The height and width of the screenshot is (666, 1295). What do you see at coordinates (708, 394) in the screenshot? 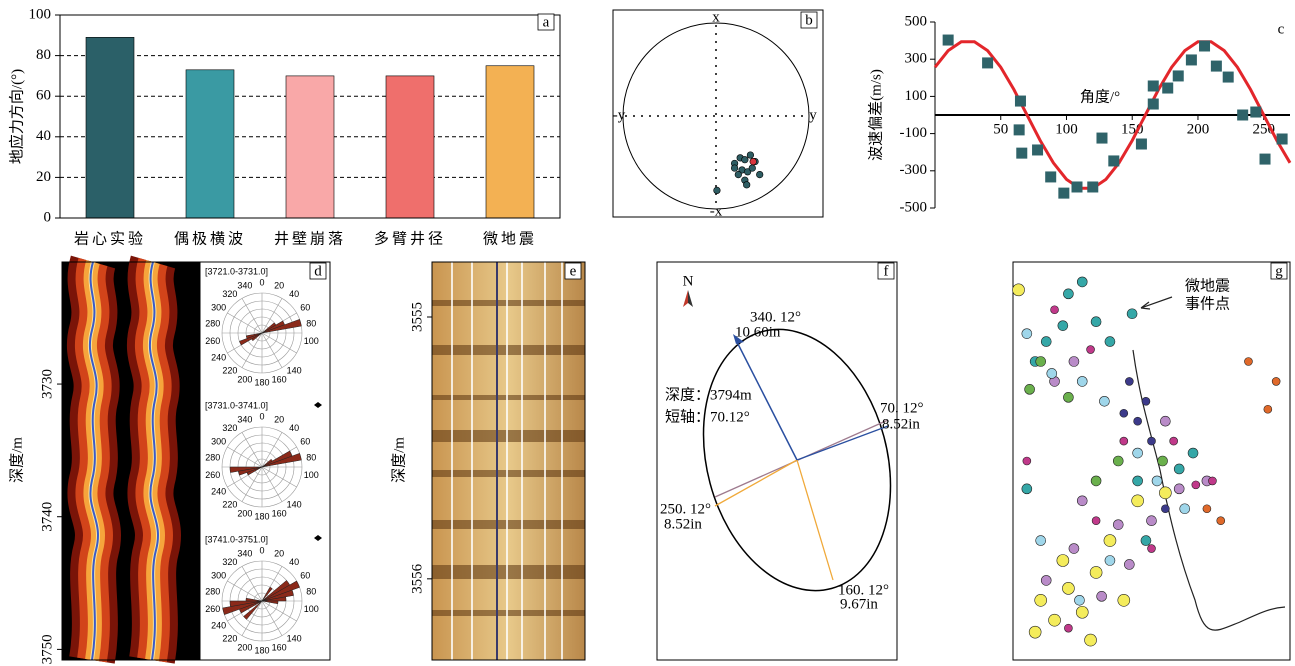
I see `annotation: 深度：3794m` at bounding box center [708, 394].